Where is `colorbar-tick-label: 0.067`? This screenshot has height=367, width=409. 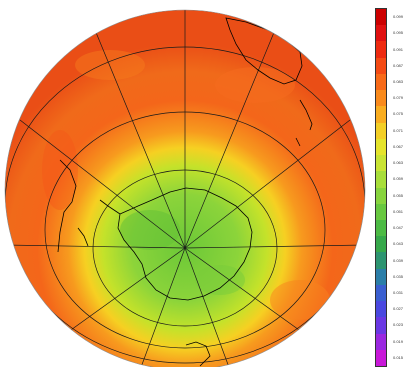 colorbar-tick-label: 0.067 is located at coordinates (398, 146).